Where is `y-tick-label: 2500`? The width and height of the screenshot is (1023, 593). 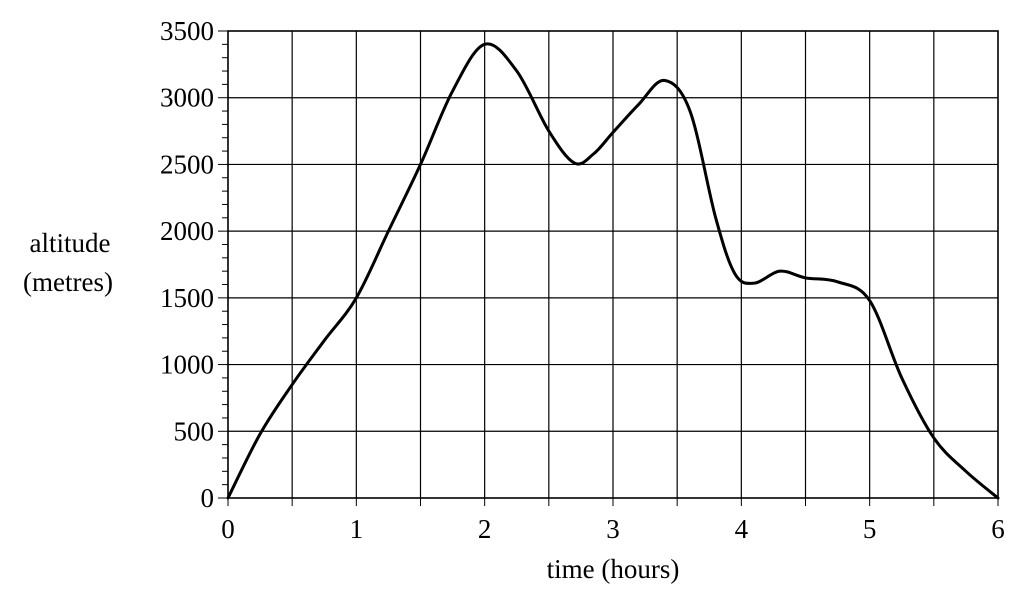 y-tick-label: 2500 is located at coordinates (187, 164).